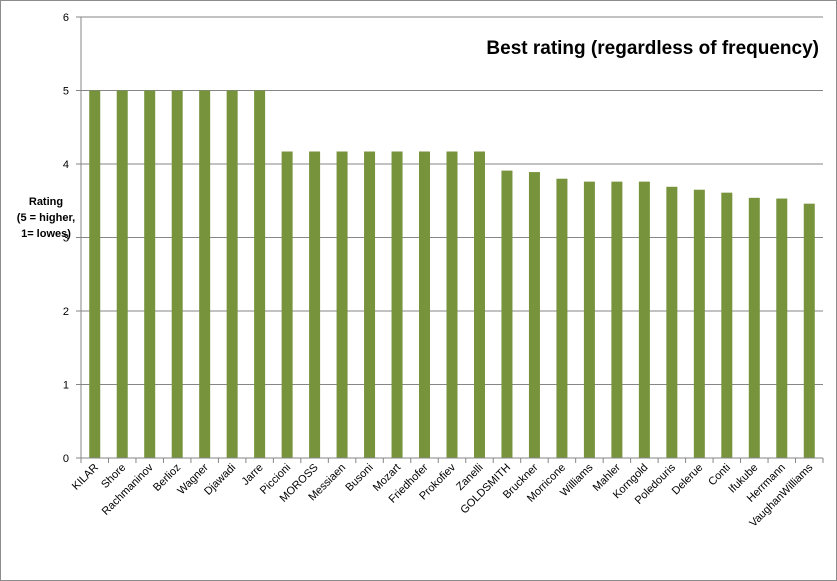  Describe the element at coordinates (46, 234) in the screenshot. I see `y-axis-label-line-3: 1= lowes)` at that location.